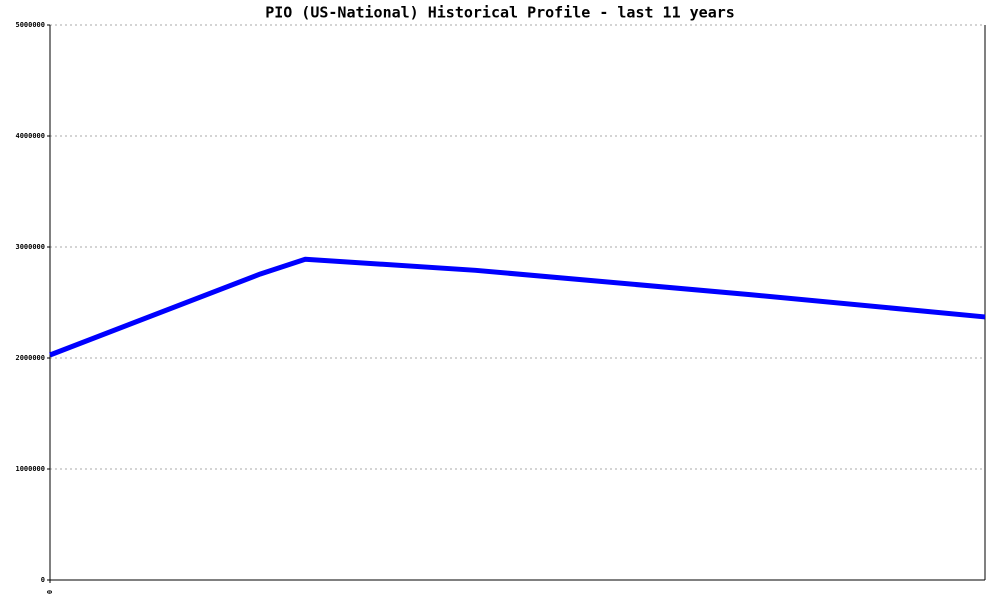 Image resolution: width=1000 pixels, height=600 pixels. I want to click on y-tick-label: 5000000, so click(30, 25).